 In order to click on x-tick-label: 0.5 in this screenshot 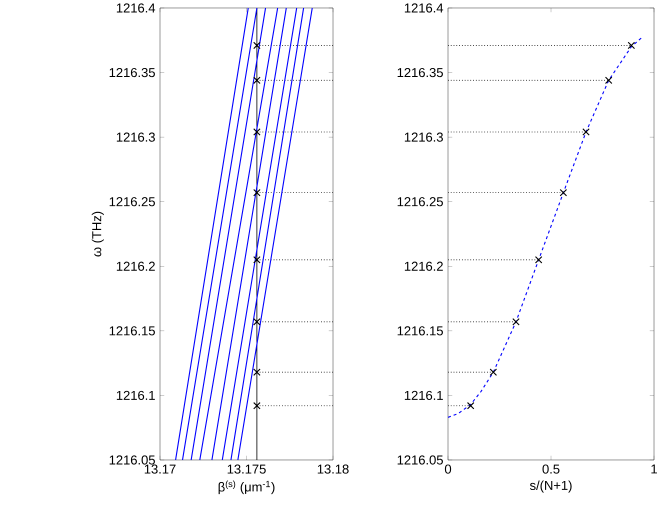, I will do `click(551, 469)`.